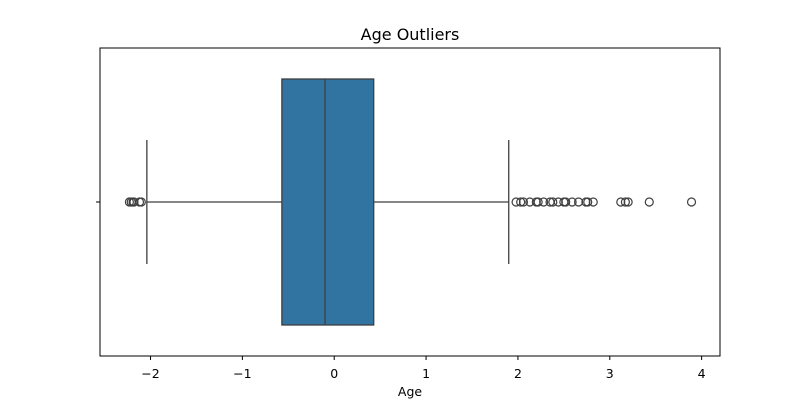 The image size is (800, 400). What do you see at coordinates (410, 391) in the screenshot?
I see `x-axis-label: Age` at bounding box center [410, 391].